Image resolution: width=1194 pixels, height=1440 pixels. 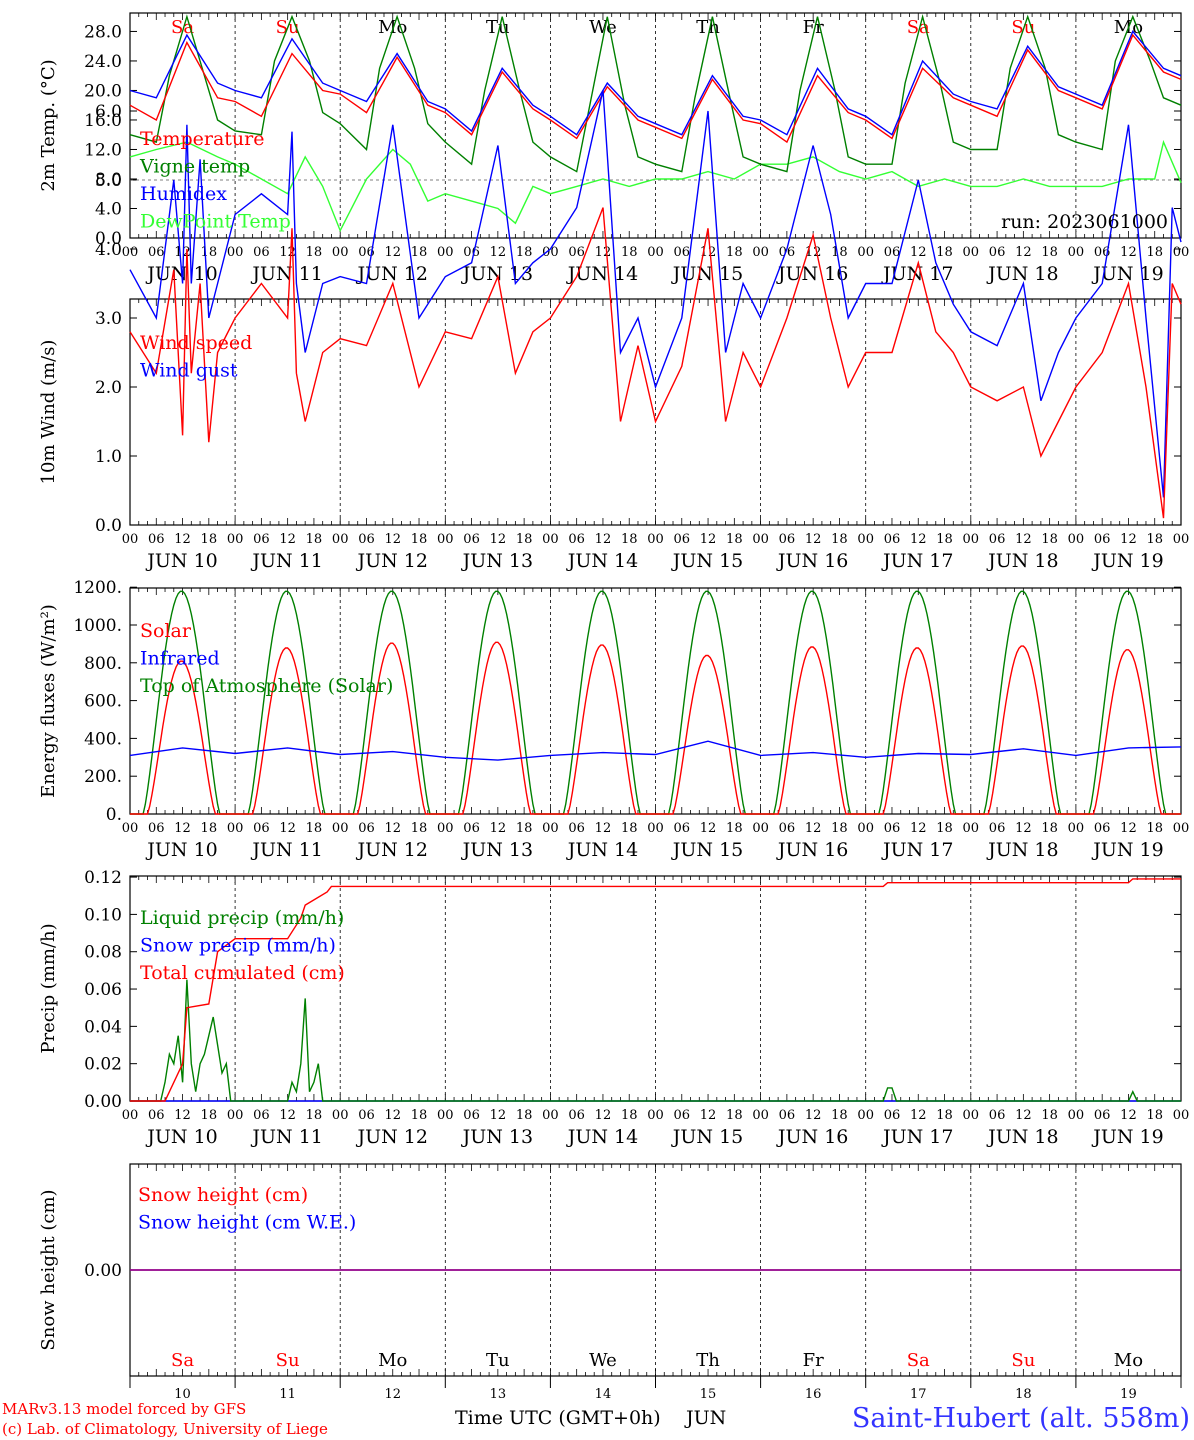 What do you see at coordinates (103, 91) in the screenshot?
I see `ytick-label: 20.0` at bounding box center [103, 91].